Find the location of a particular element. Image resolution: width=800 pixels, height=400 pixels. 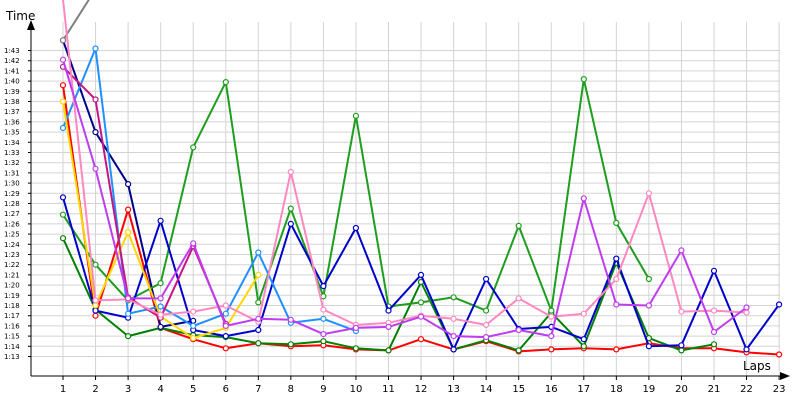

y-tick-label: 1:32 is located at coordinates (12, 163).